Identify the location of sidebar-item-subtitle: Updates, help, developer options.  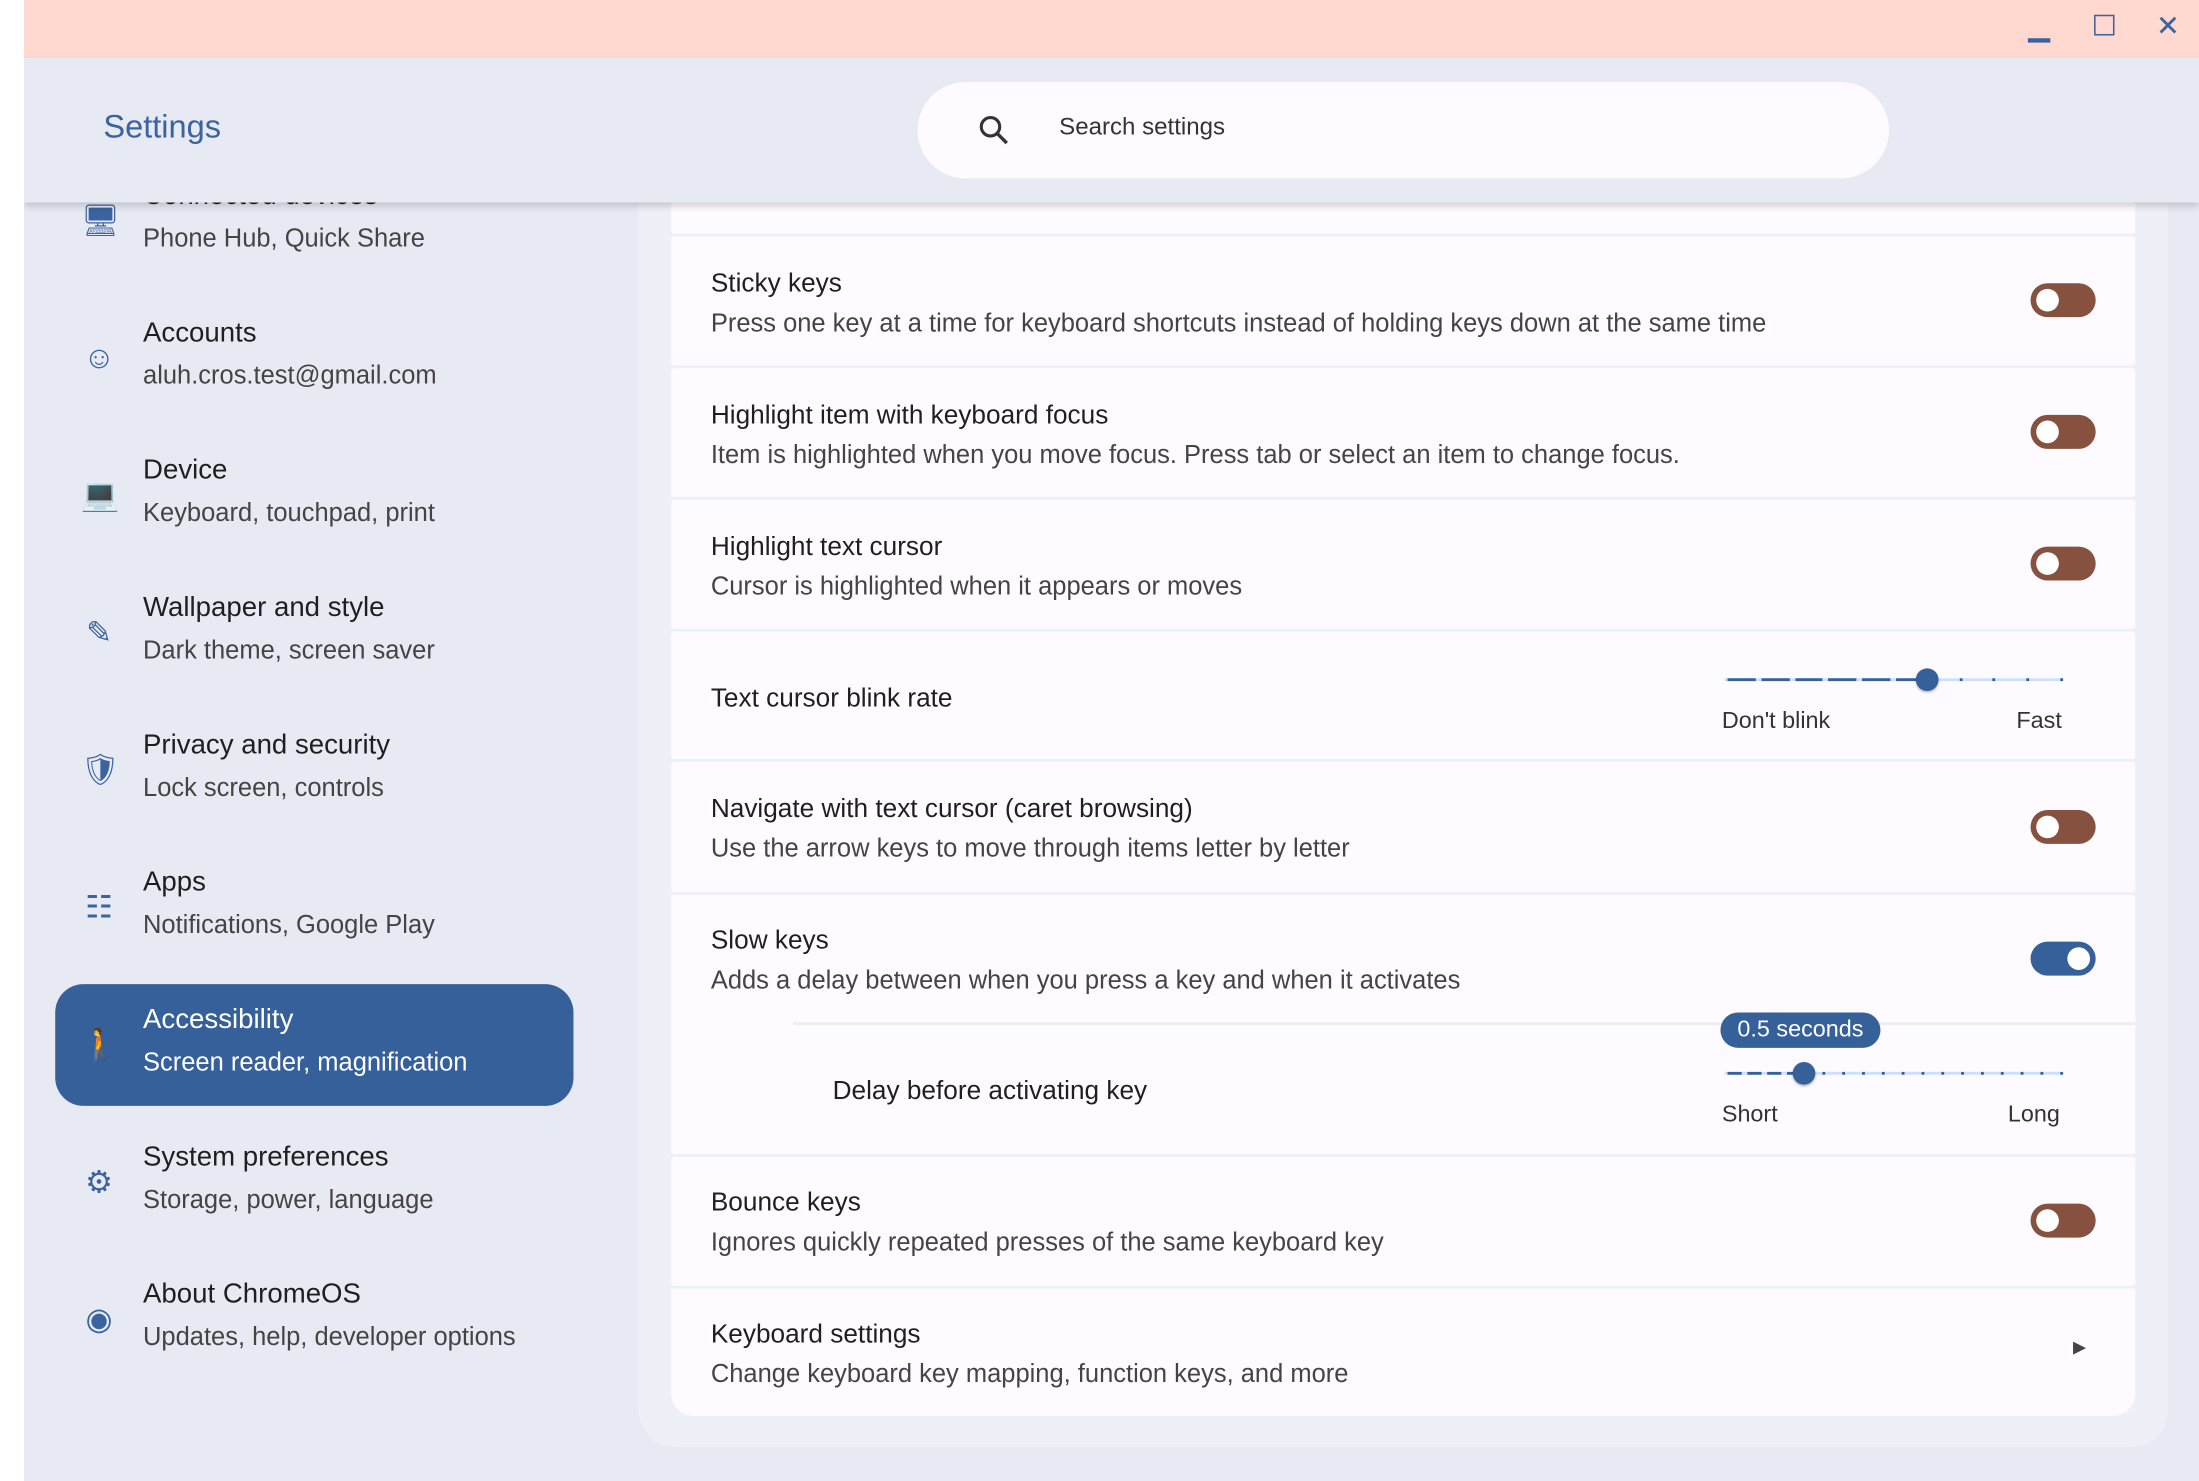
(329, 1336).